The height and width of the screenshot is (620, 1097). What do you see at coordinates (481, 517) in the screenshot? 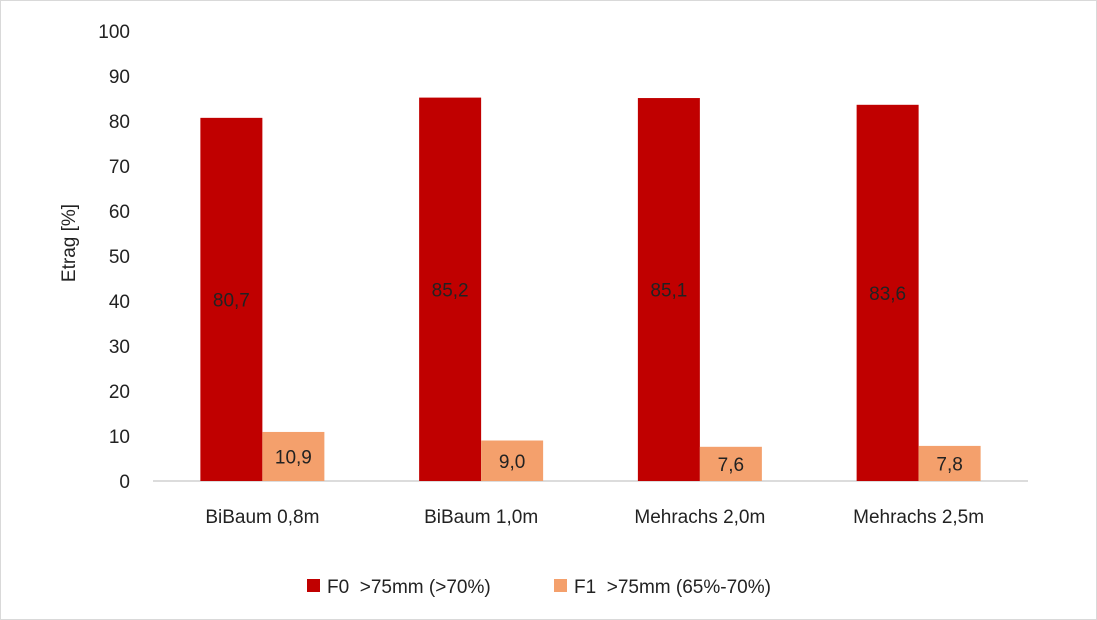
I see `x-category-label: BiBaum 1,0m` at bounding box center [481, 517].